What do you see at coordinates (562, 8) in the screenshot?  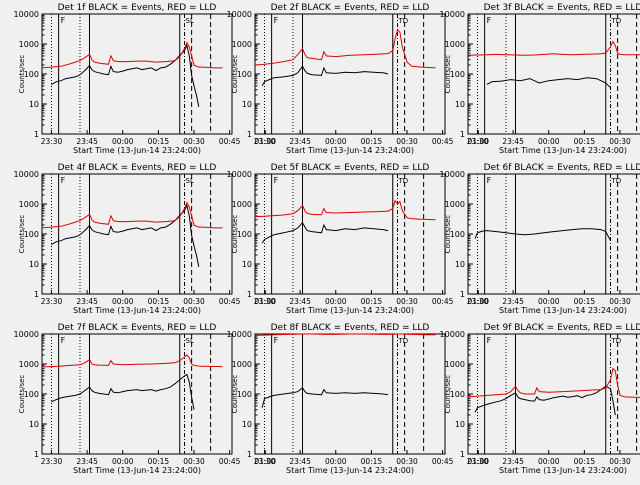 I see `panel-title: Det 3f BLACK = Events, RED = LLD` at bounding box center [562, 8].